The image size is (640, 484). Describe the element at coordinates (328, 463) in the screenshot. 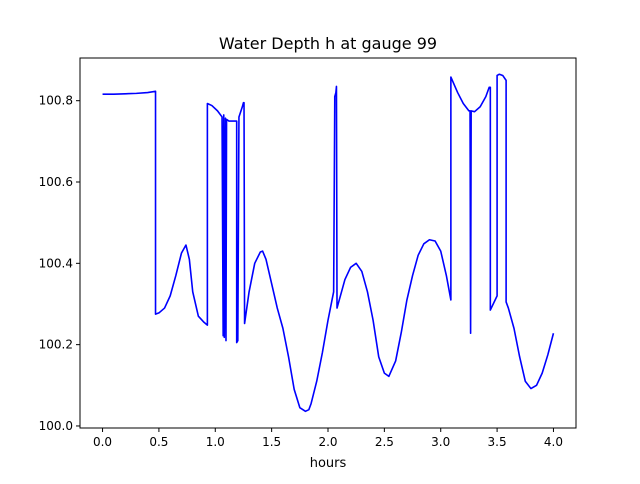

I see `x-axis-label: hours` at that location.